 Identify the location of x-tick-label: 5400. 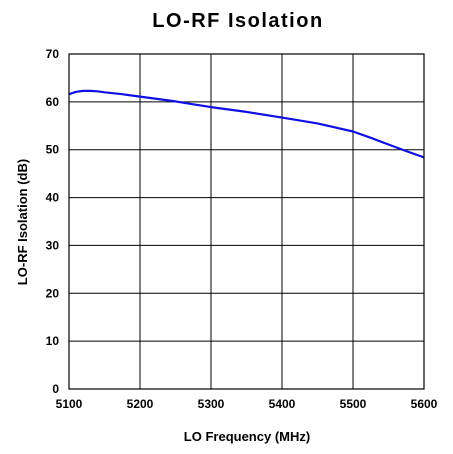
(282, 404).